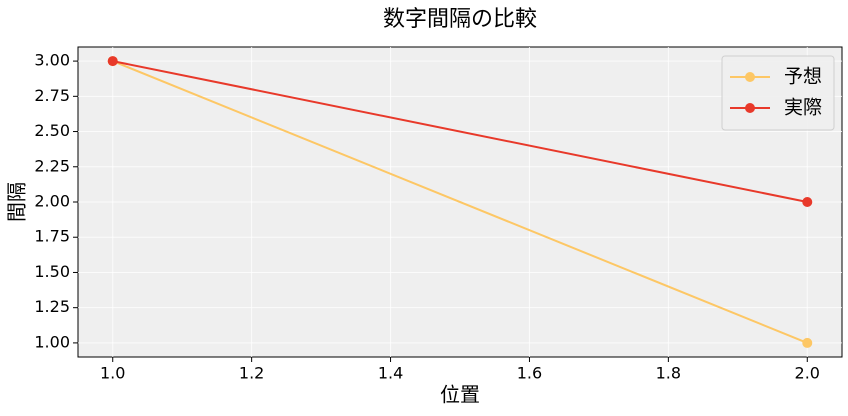  What do you see at coordinates (52, 60) in the screenshot?
I see `y-tick-label: 3.00` at bounding box center [52, 60].